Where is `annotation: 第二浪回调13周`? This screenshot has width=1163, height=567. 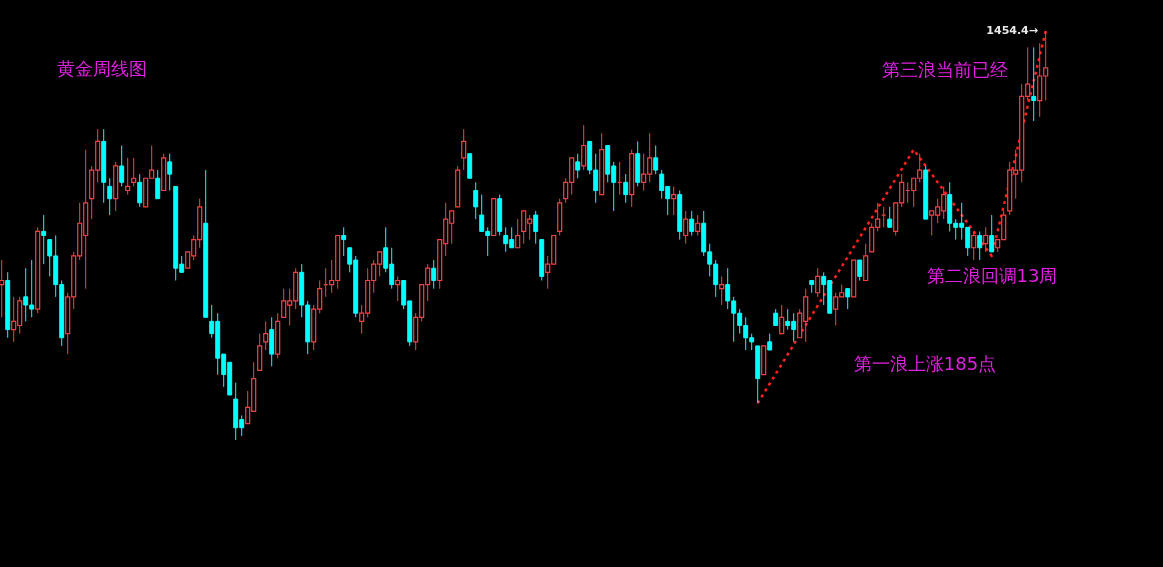
annotation: 第二浪回调13周 is located at coordinates (992, 275).